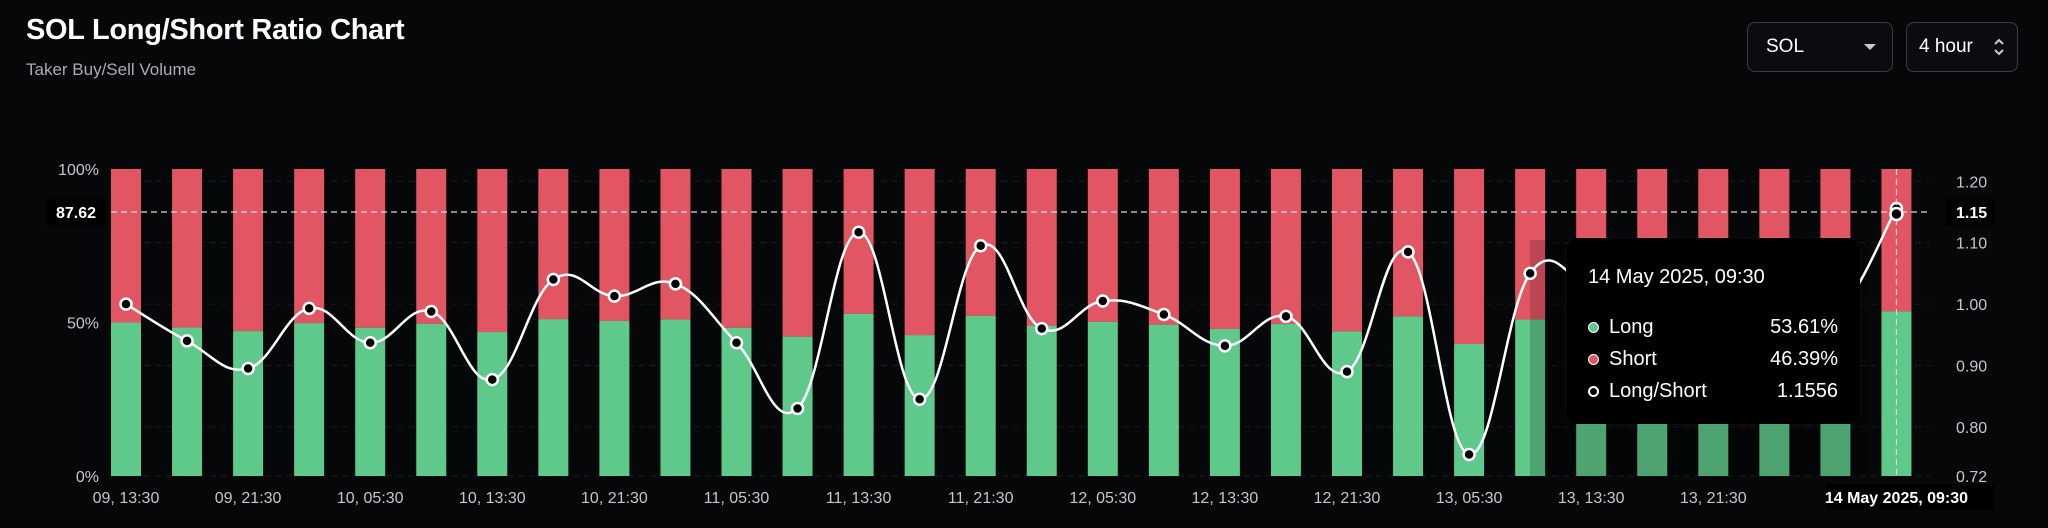 The height and width of the screenshot is (528, 2048). I want to click on tooltip-row-ratio: Long/Short 1.1556, so click(1713, 391).